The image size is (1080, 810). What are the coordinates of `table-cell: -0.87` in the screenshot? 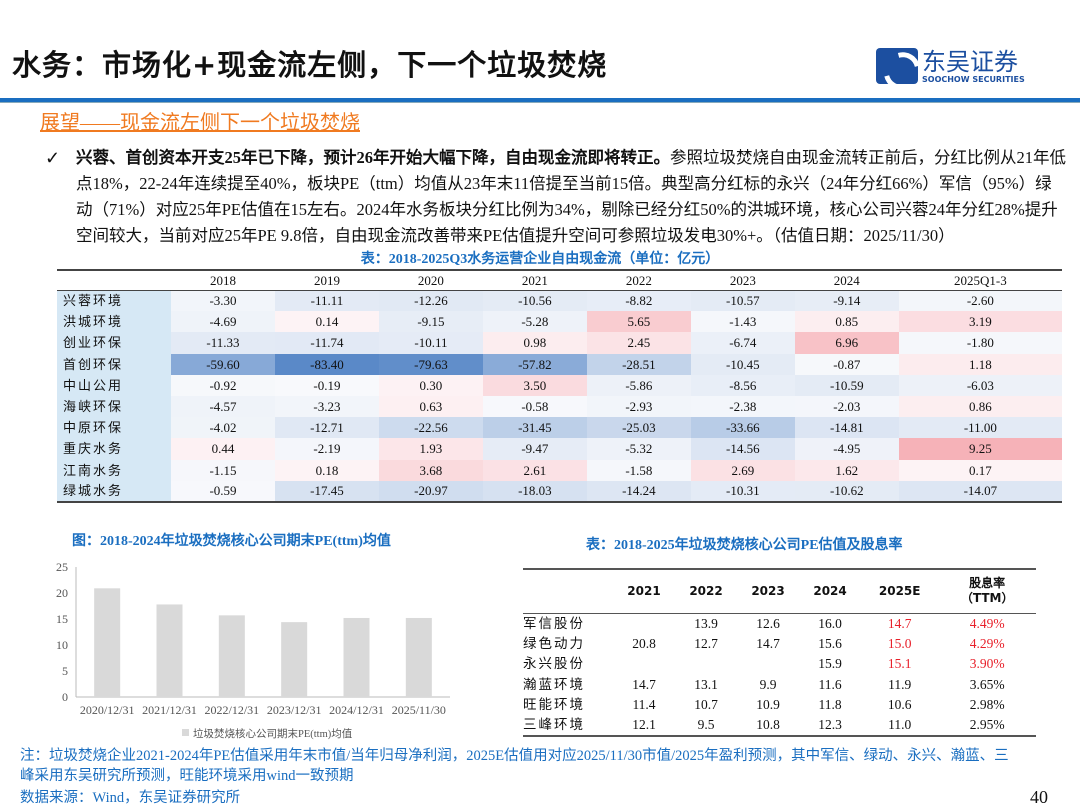 It's located at (846, 364).